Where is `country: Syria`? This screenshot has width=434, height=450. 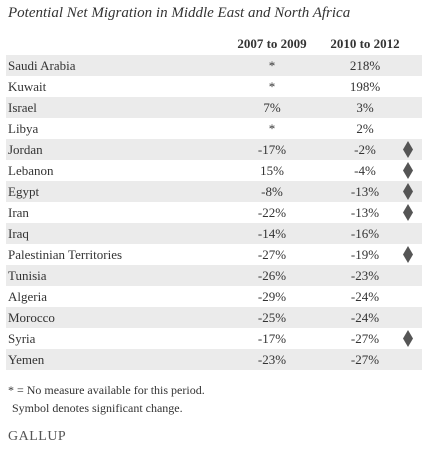 country: Syria is located at coordinates (22, 338).